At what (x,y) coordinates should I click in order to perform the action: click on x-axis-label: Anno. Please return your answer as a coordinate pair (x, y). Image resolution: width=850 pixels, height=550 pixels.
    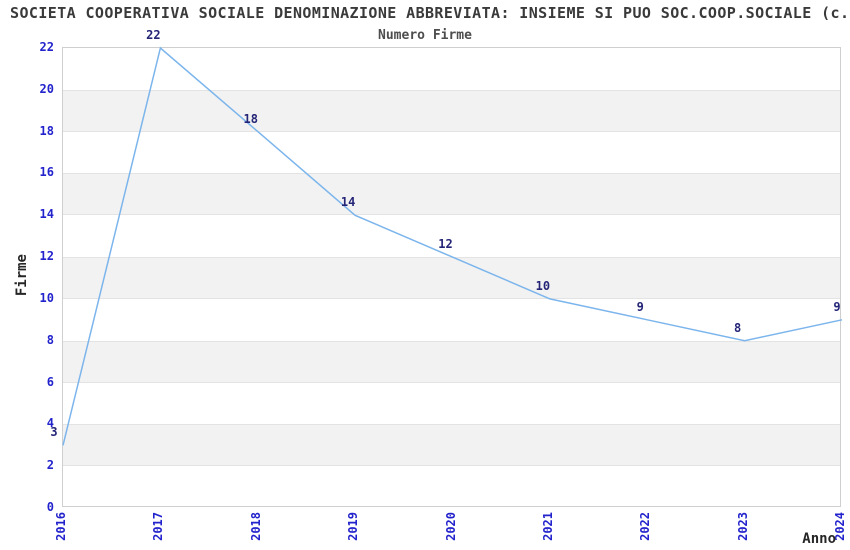
    Looking at the image, I should click on (819, 539).